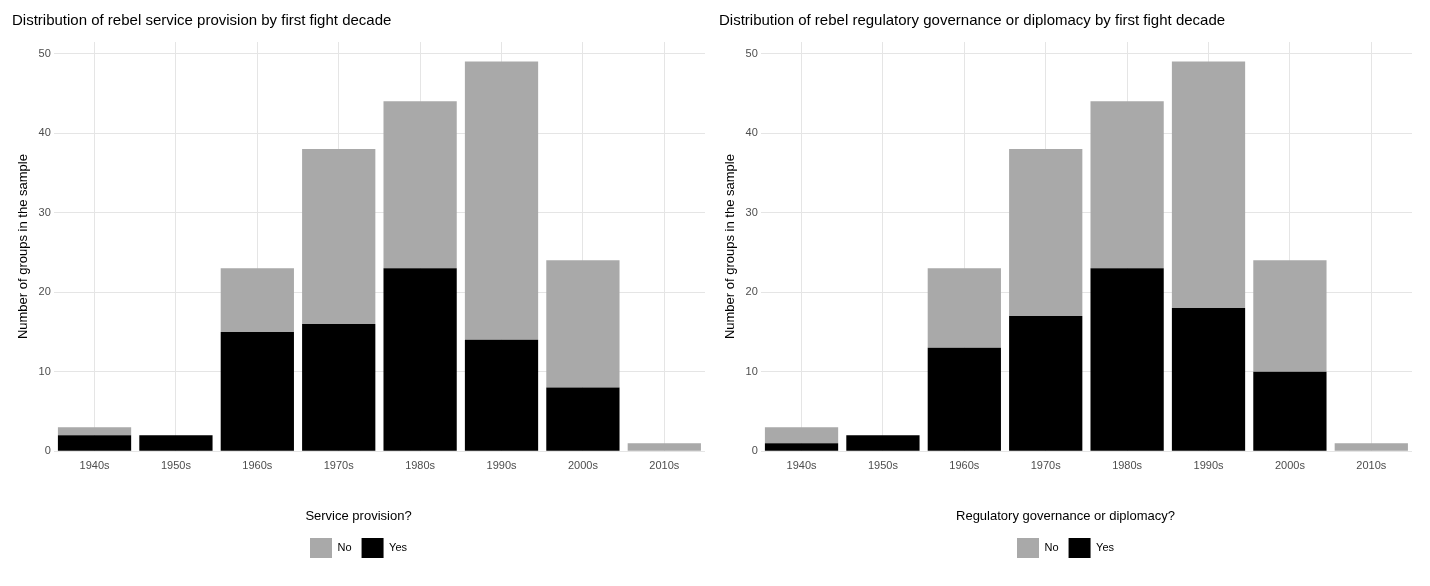 The width and height of the screenshot is (1430, 586). I want to click on chart-title: Distribution of rebel regulatory governance or diplomacy by first fight decade, so click(972, 20).